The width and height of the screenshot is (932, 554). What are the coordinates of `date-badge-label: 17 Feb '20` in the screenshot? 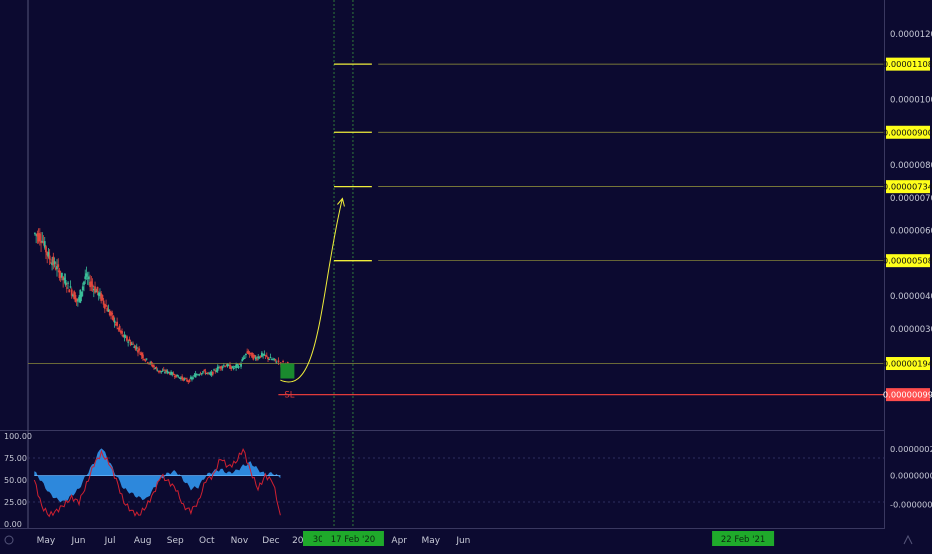 It's located at (353, 540).